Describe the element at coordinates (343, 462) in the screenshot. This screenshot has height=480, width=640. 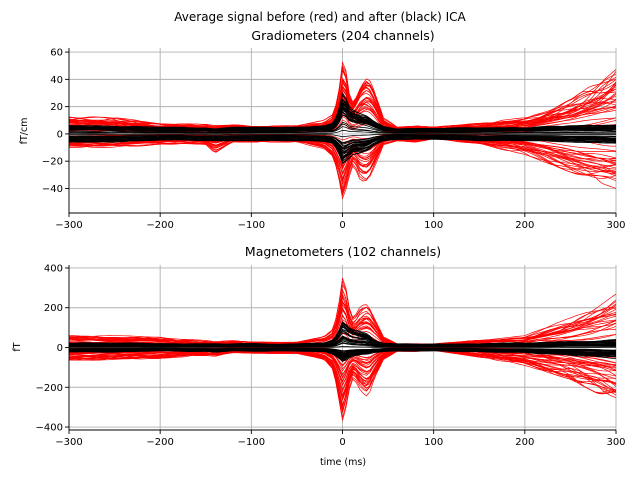
I see `x-axis-label: time (ms)` at that location.